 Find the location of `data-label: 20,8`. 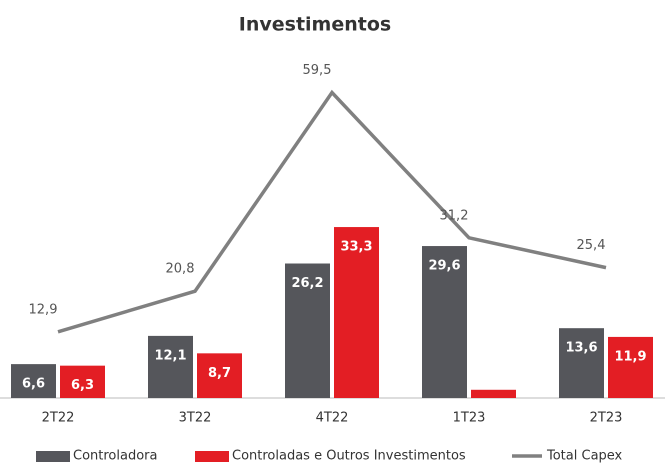

data-label: 20,8 is located at coordinates (180, 269).